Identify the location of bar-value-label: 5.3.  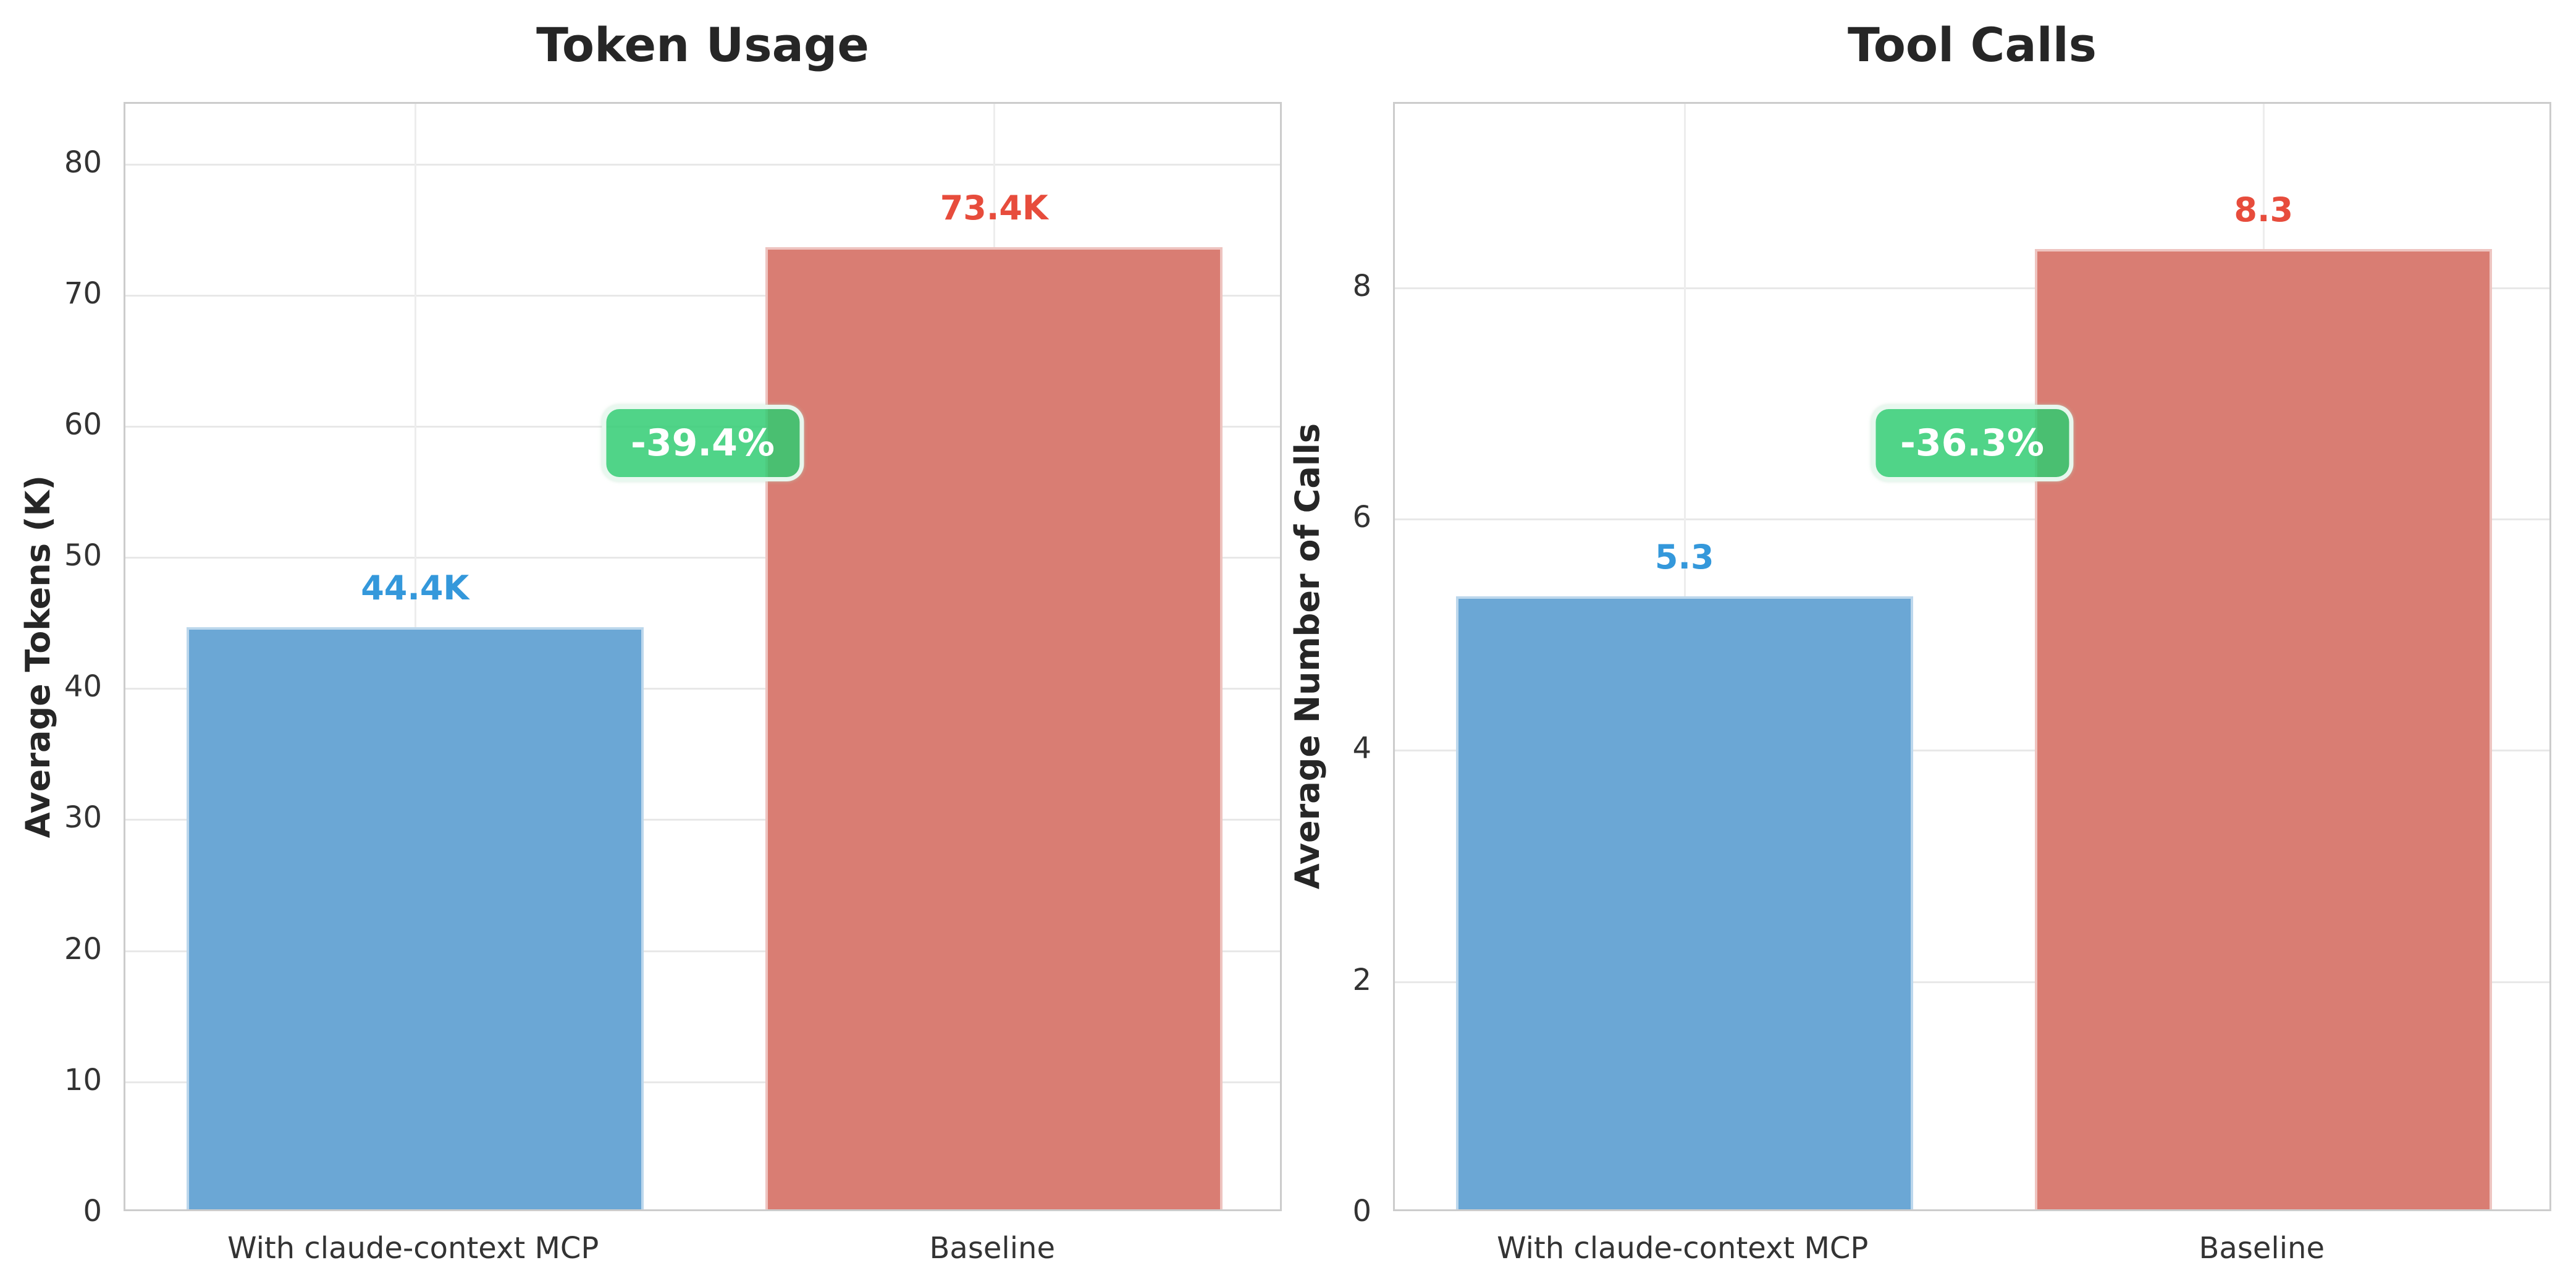
(1684, 557).